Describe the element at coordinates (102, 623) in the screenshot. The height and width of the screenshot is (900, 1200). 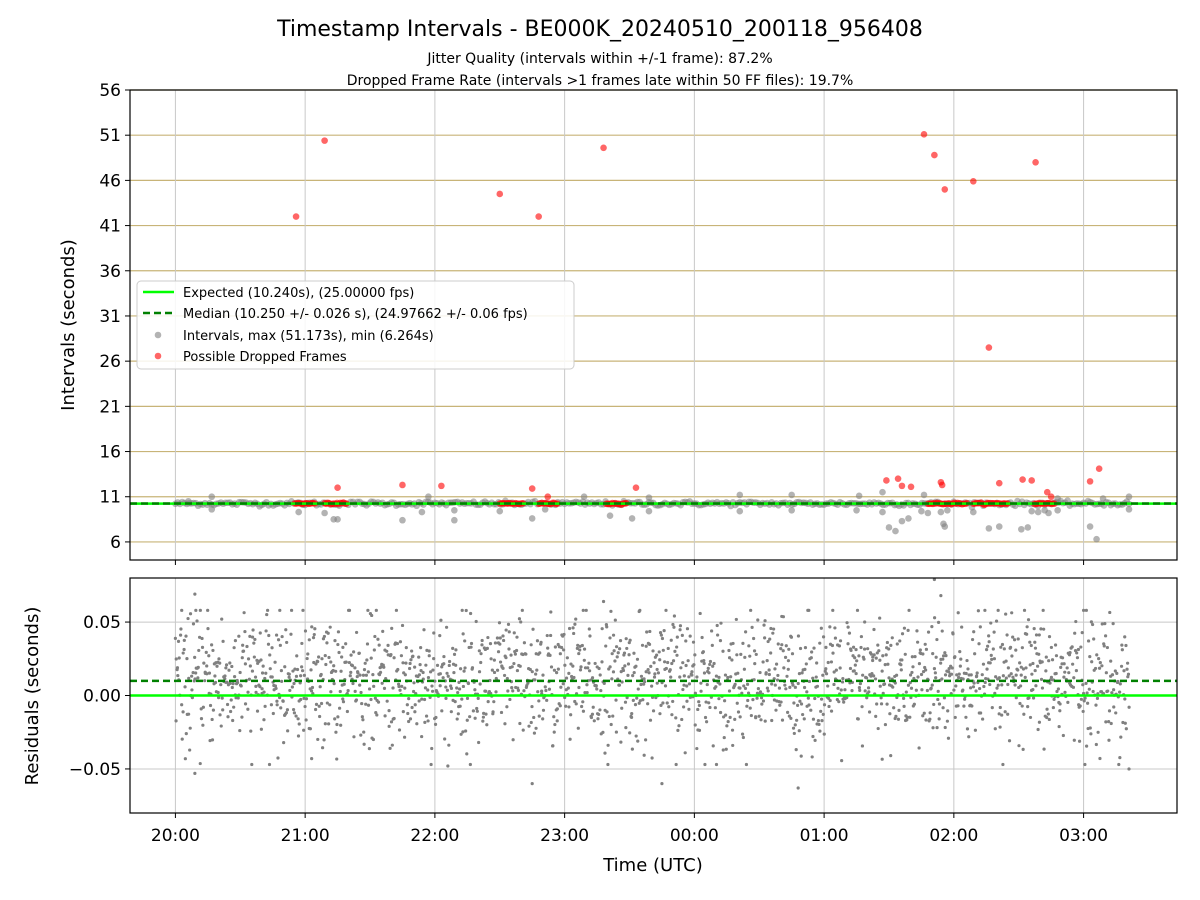
I see `residuals-y-tick-label: 0.05` at that location.